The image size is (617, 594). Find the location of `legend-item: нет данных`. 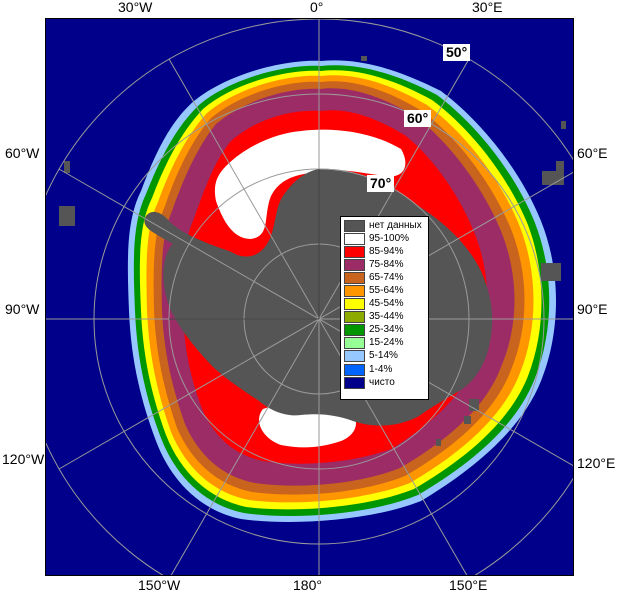

legend-item: нет данных is located at coordinates (384, 225).